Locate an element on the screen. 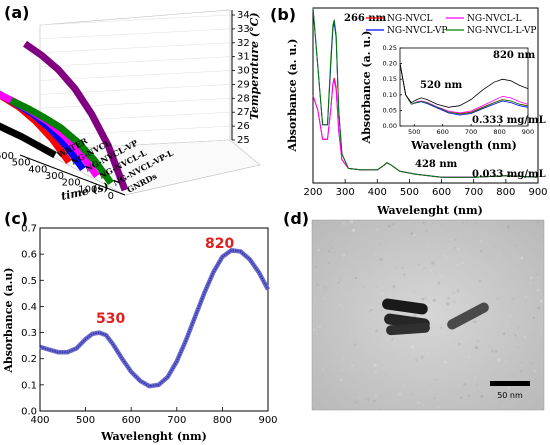 This screenshot has width=550, height=445. inset-annotation-conc: 0.333 mg/mL is located at coordinates (509, 120).